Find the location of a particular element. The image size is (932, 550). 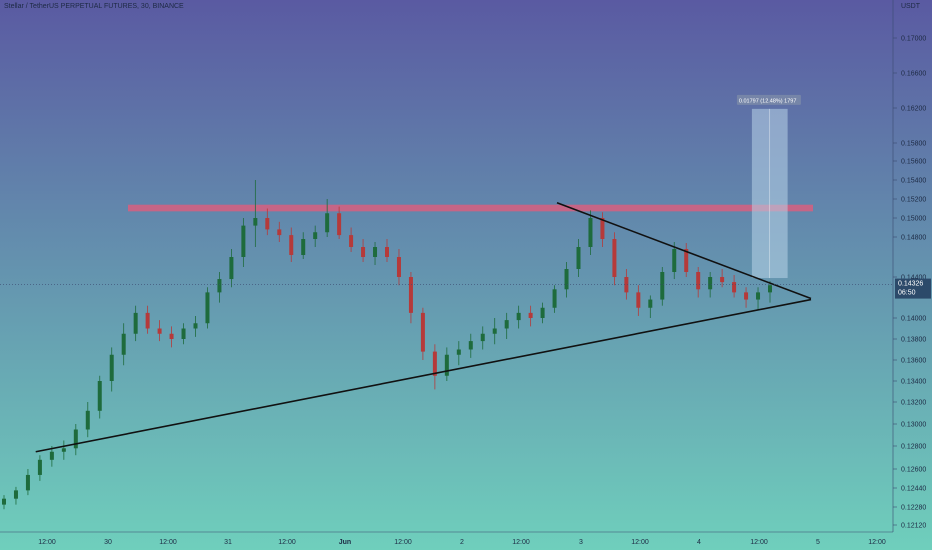

y-tick-label: 0.13000 is located at coordinates (913, 425).